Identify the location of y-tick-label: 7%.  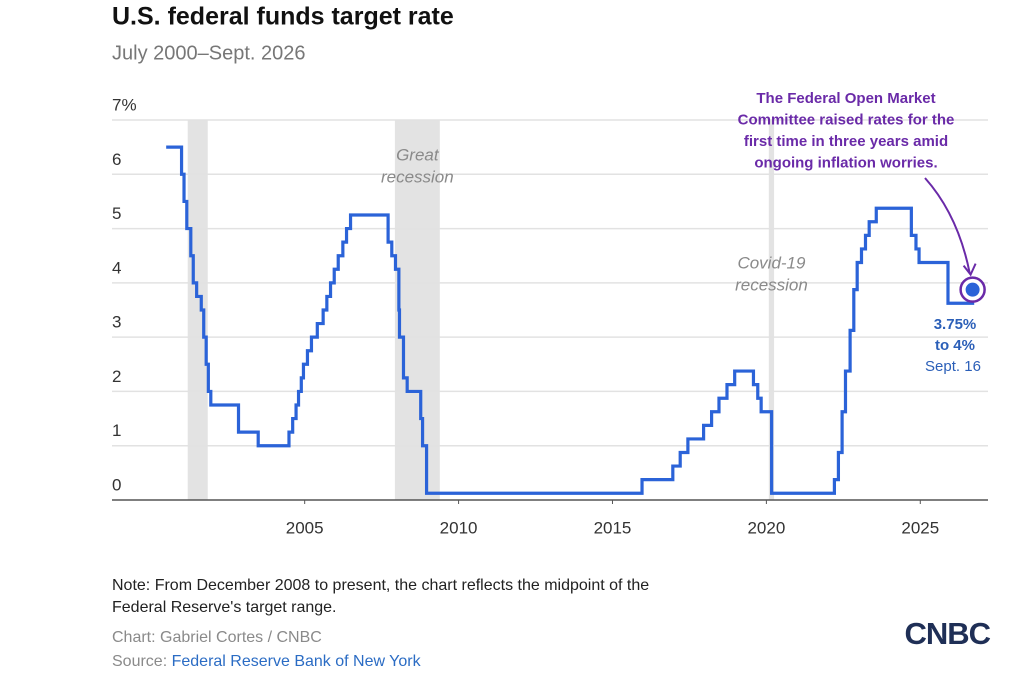
(124, 104).